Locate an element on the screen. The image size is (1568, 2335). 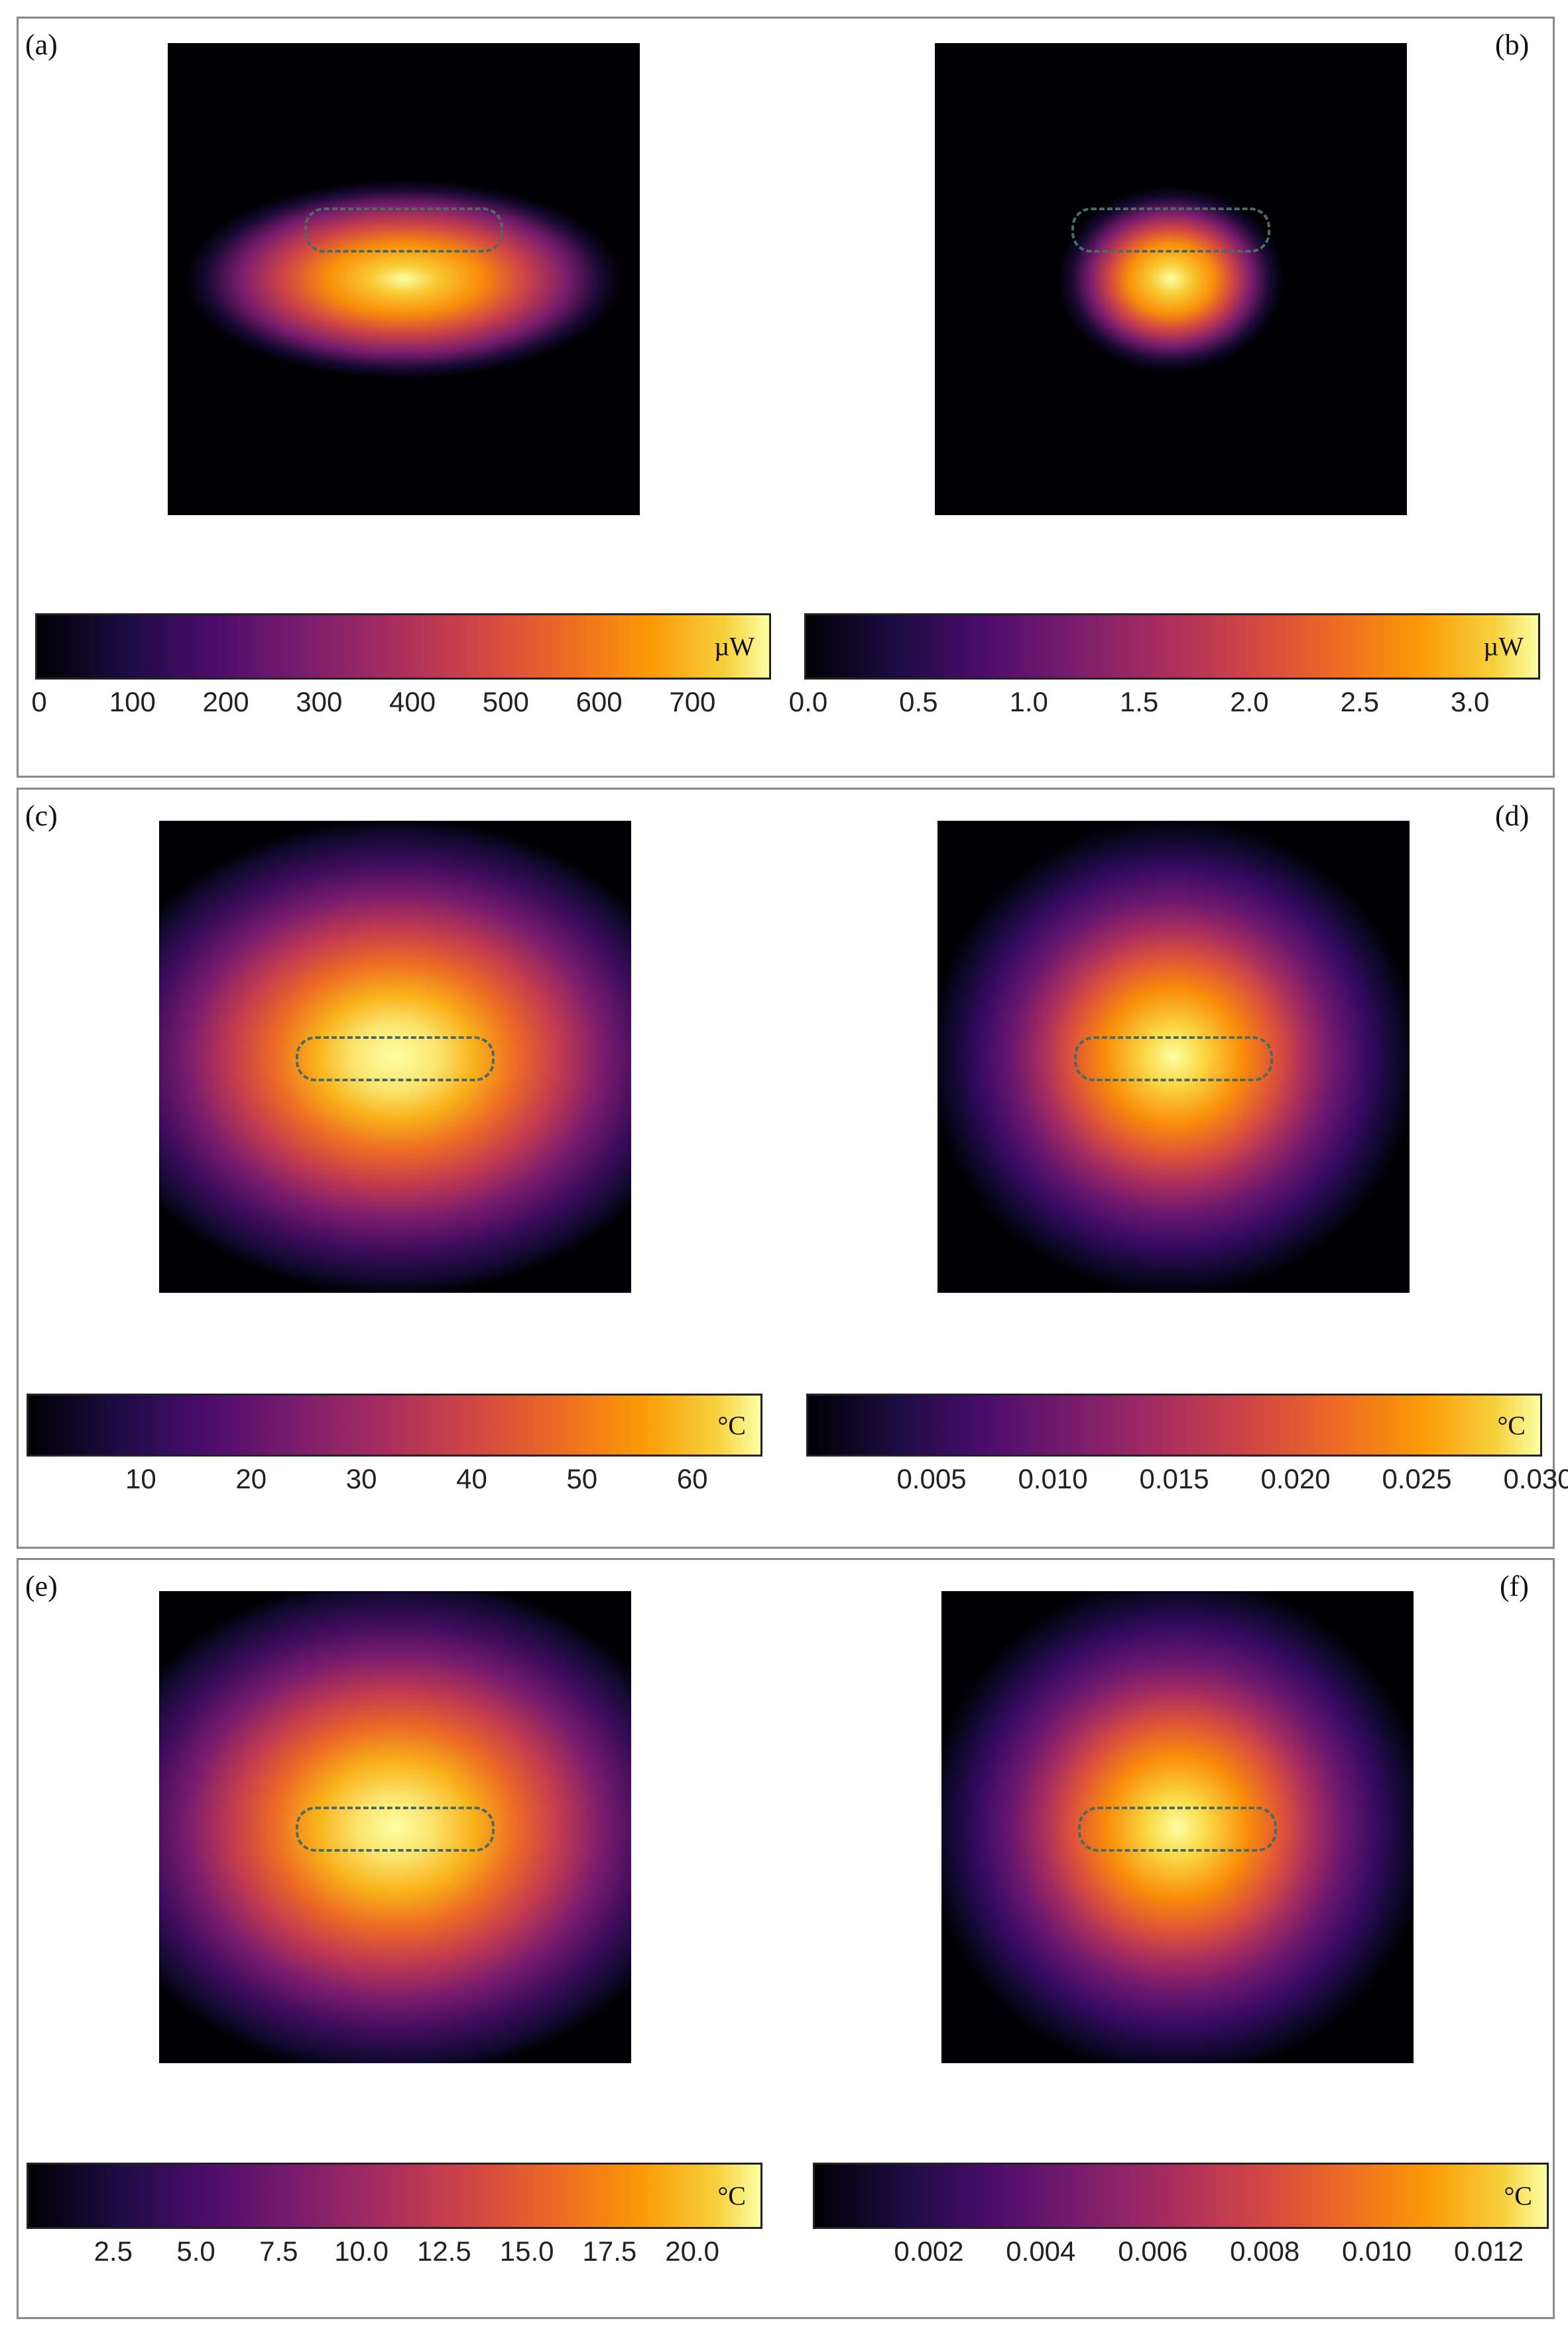
heatmap-a-field is located at coordinates (404, 279).